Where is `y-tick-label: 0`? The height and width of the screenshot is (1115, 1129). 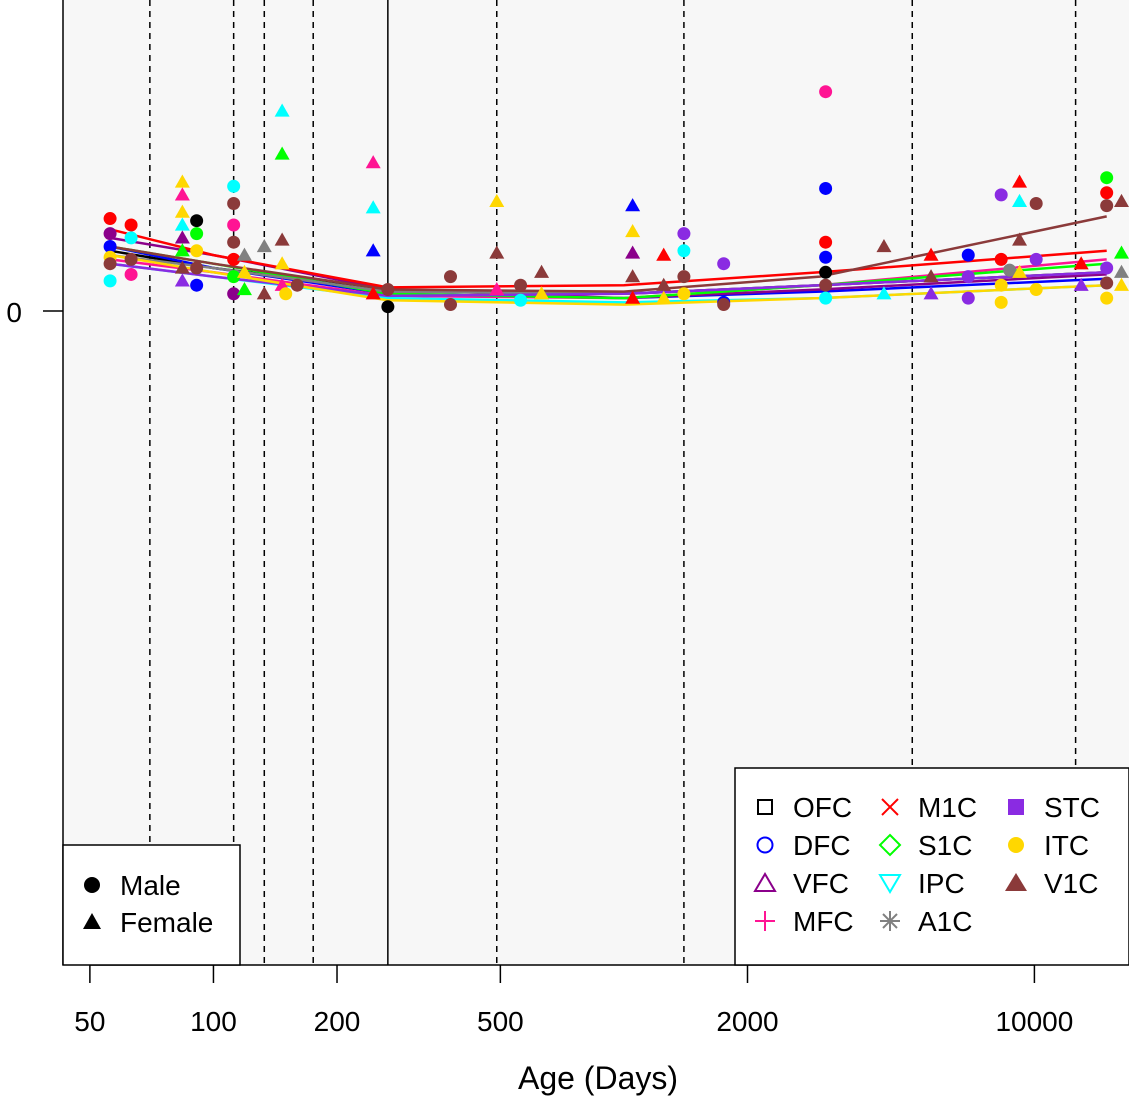 y-tick-label: 0 is located at coordinates (14, 312).